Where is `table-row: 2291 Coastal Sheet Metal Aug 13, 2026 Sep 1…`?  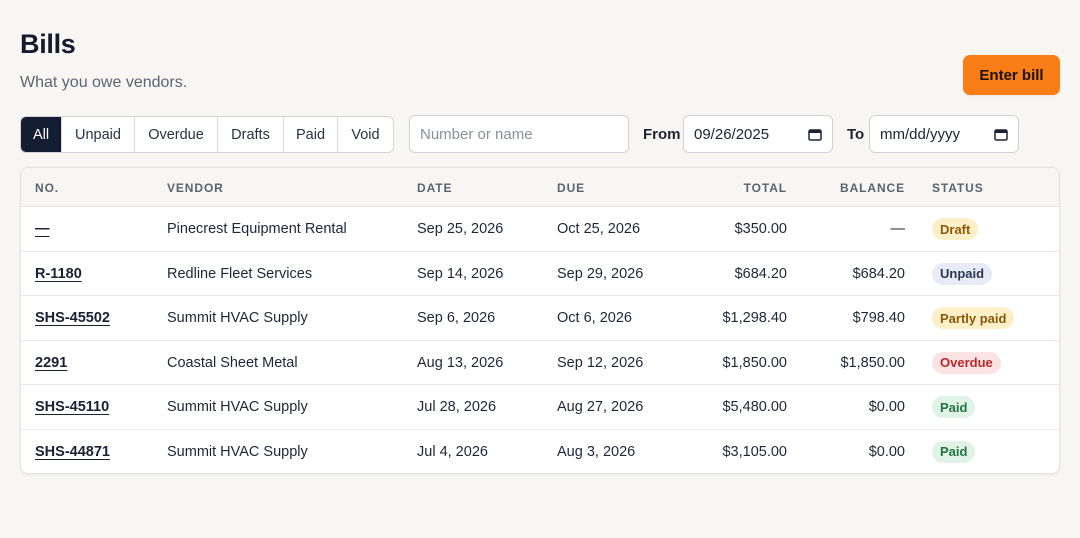 table-row: 2291 Coastal Sheet Metal Aug 13, 2026 Sep 1… is located at coordinates (540, 363).